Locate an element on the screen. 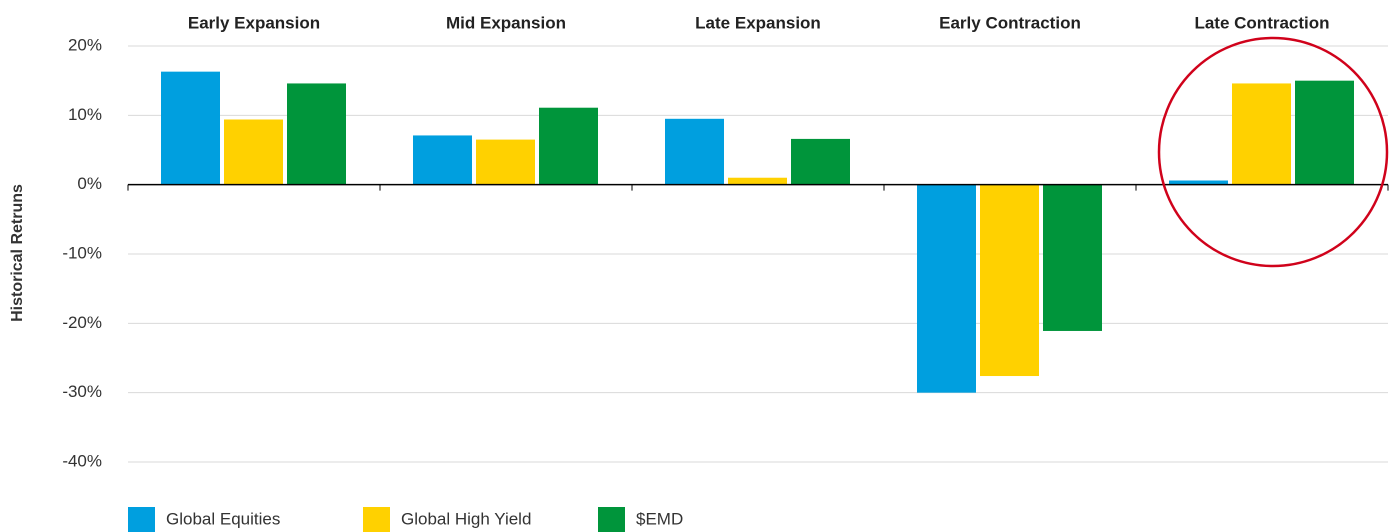  category-label: Mid Expansion is located at coordinates (506, 22).